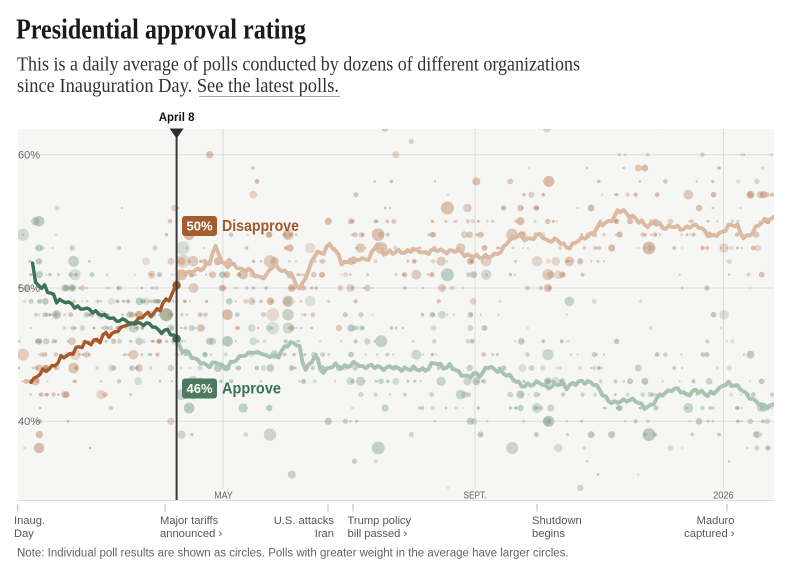 This screenshot has height=572, width=790. What do you see at coordinates (29, 156) in the screenshot?
I see `svg-text: 60%` at bounding box center [29, 156].